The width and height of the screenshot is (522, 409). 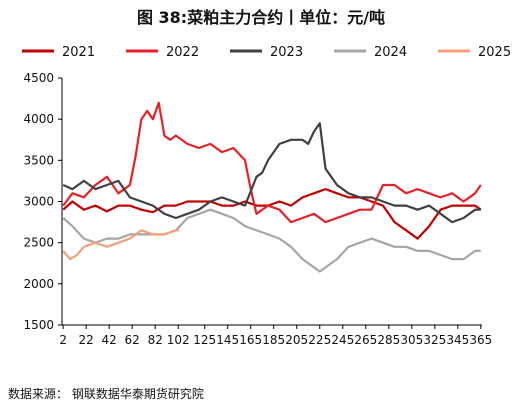 I want to click on y-tick-label: 2500, so click(x=38, y=243).